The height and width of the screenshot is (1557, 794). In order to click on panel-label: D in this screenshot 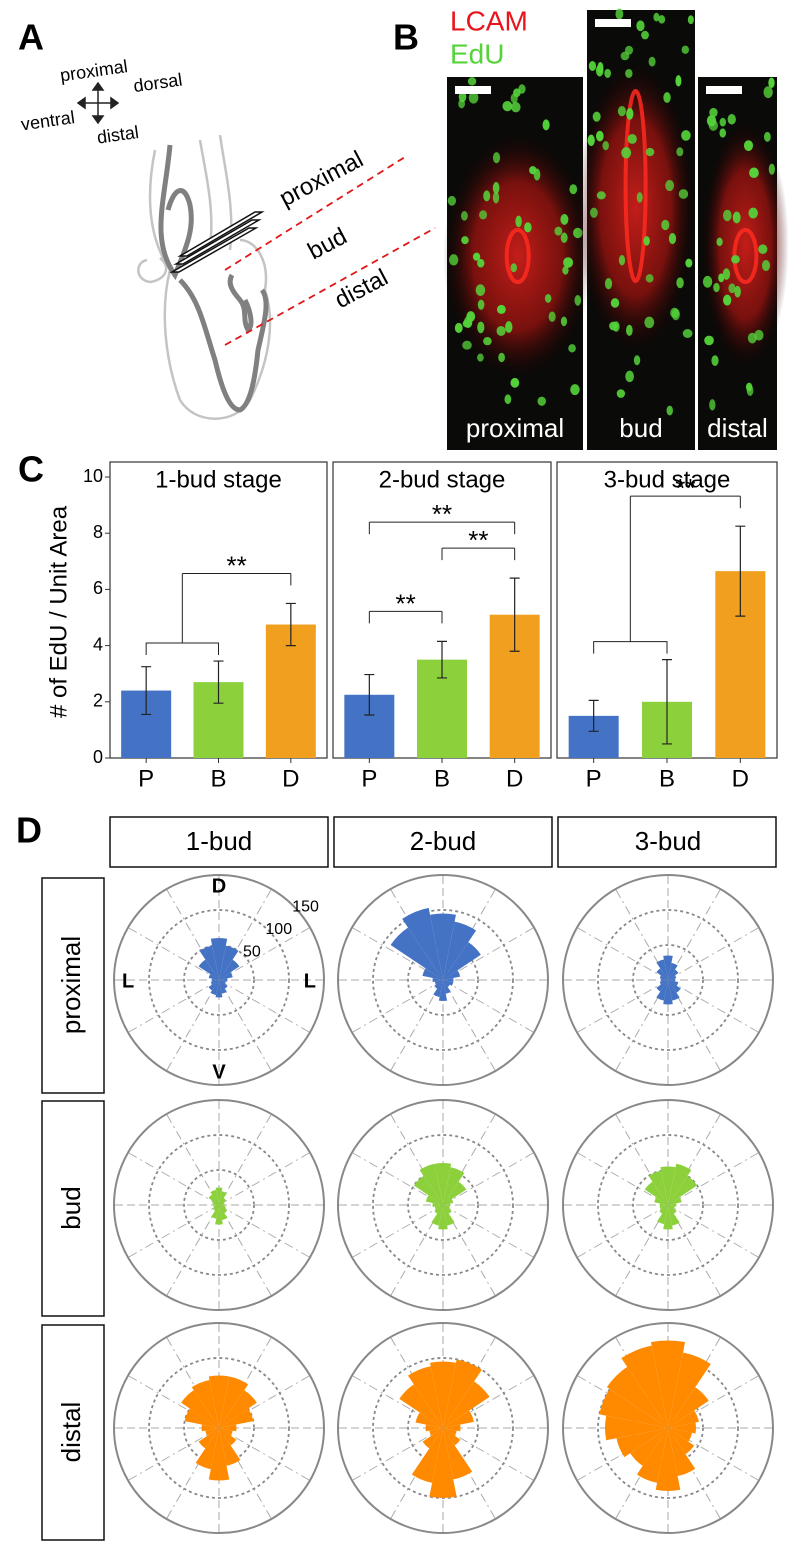, I will do `click(29, 830)`.